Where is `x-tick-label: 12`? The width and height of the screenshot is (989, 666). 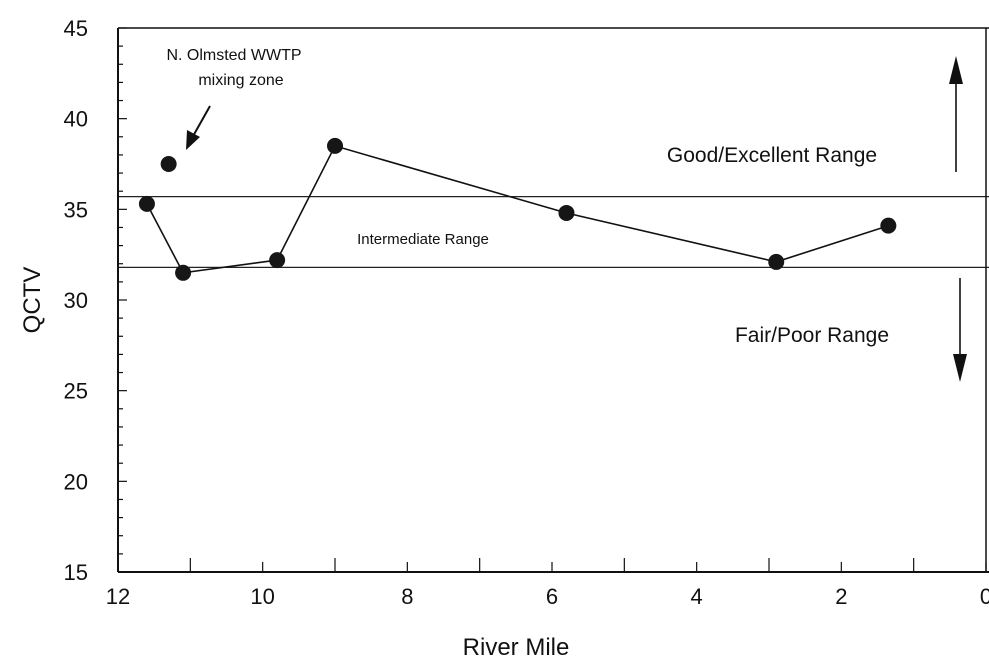 x-tick-label: 12 is located at coordinates (118, 596).